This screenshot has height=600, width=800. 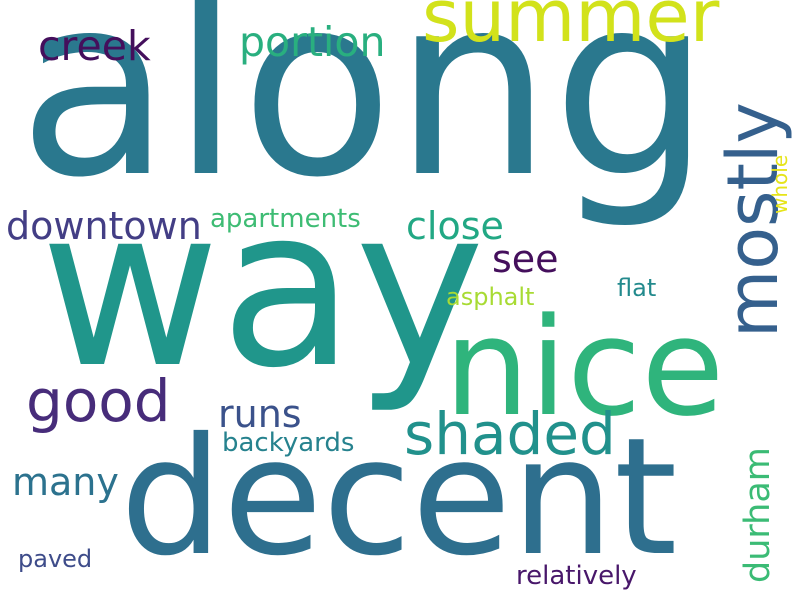 I want to click on word-downtown: downtown, so click(x=104, y=226).